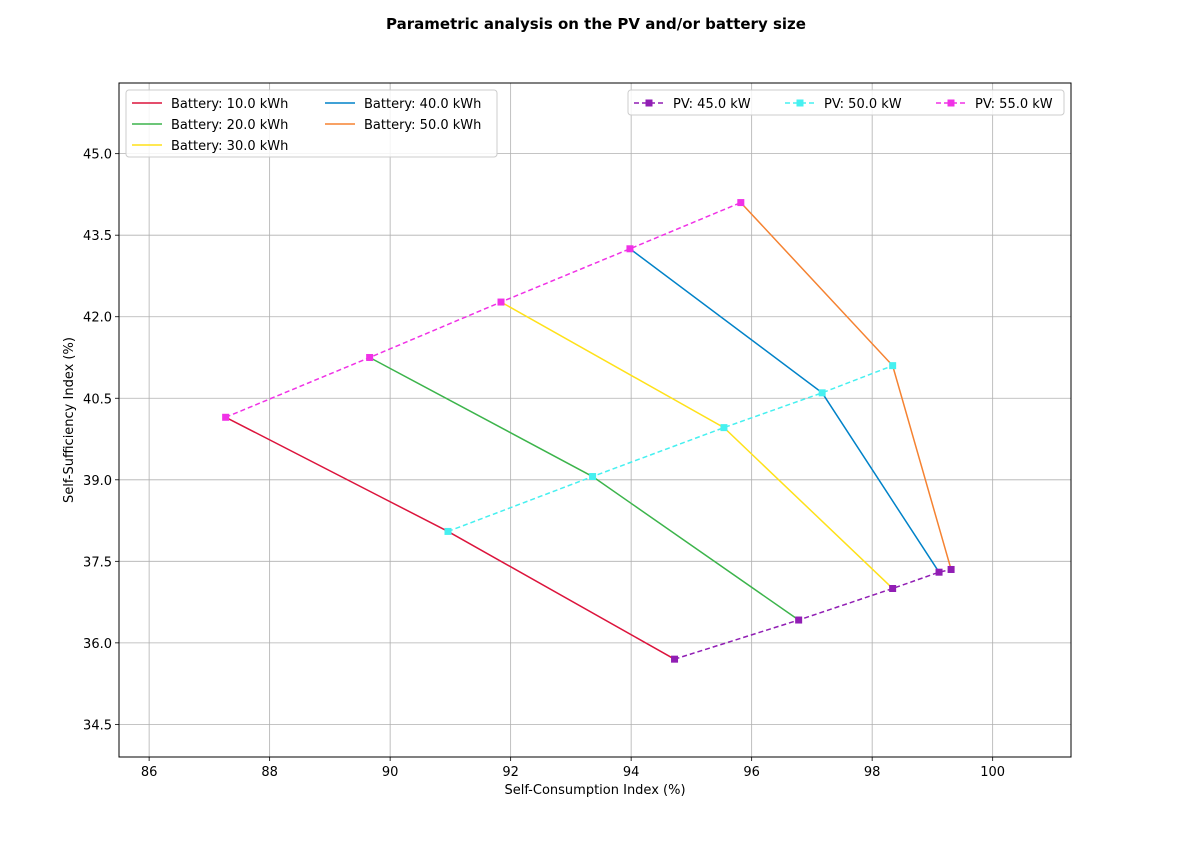  Describe the element at coordinates (149, 772) in the screenshot. I see `x-tick-label: 86` at that location.